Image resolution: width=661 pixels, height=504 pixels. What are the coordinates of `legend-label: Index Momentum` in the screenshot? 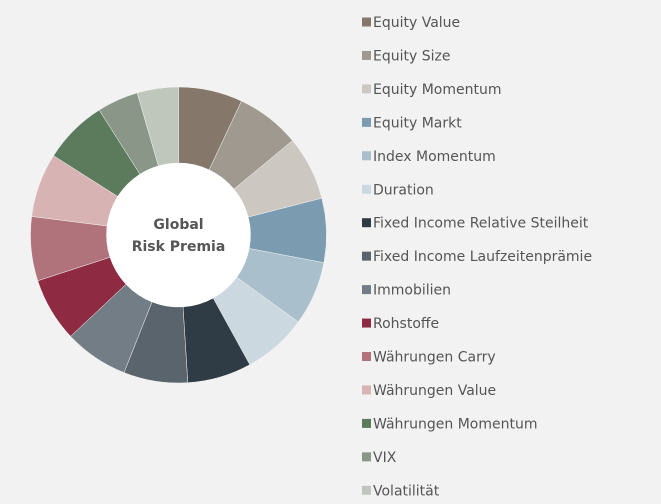 It's located at (434, 157).